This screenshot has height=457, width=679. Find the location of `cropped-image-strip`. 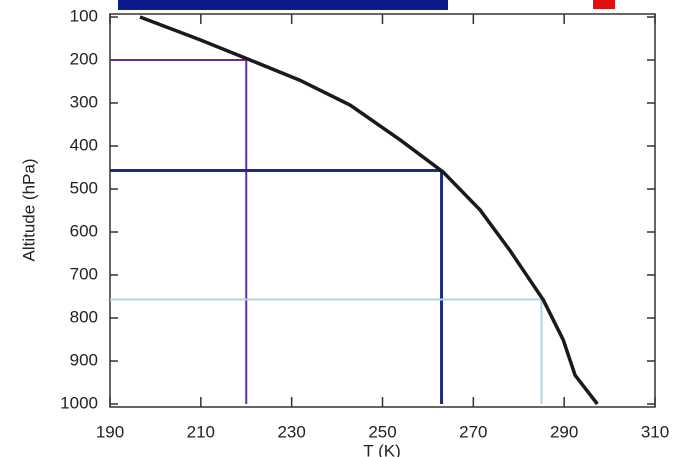

cropped-image-strip is located at coordinates (283, 5).